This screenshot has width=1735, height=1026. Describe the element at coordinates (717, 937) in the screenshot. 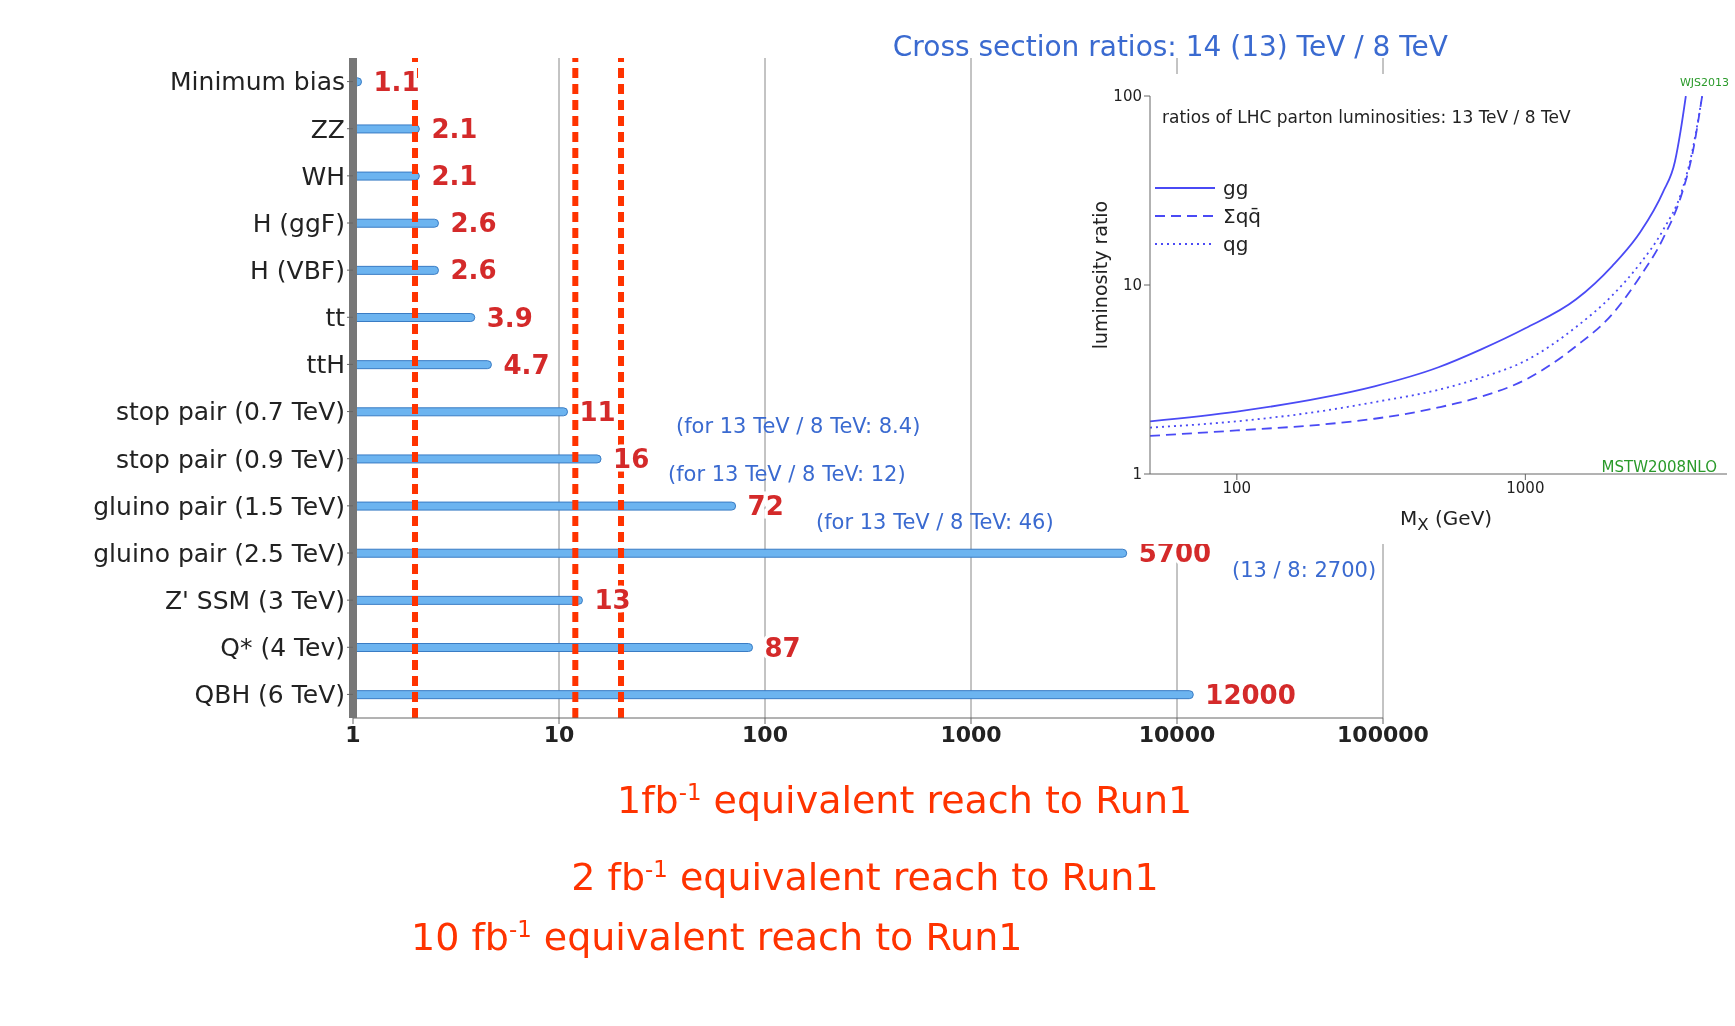

I see `ref-line-label: 10 fb$^{-1}$ equivalent reach to Run1` at that location.